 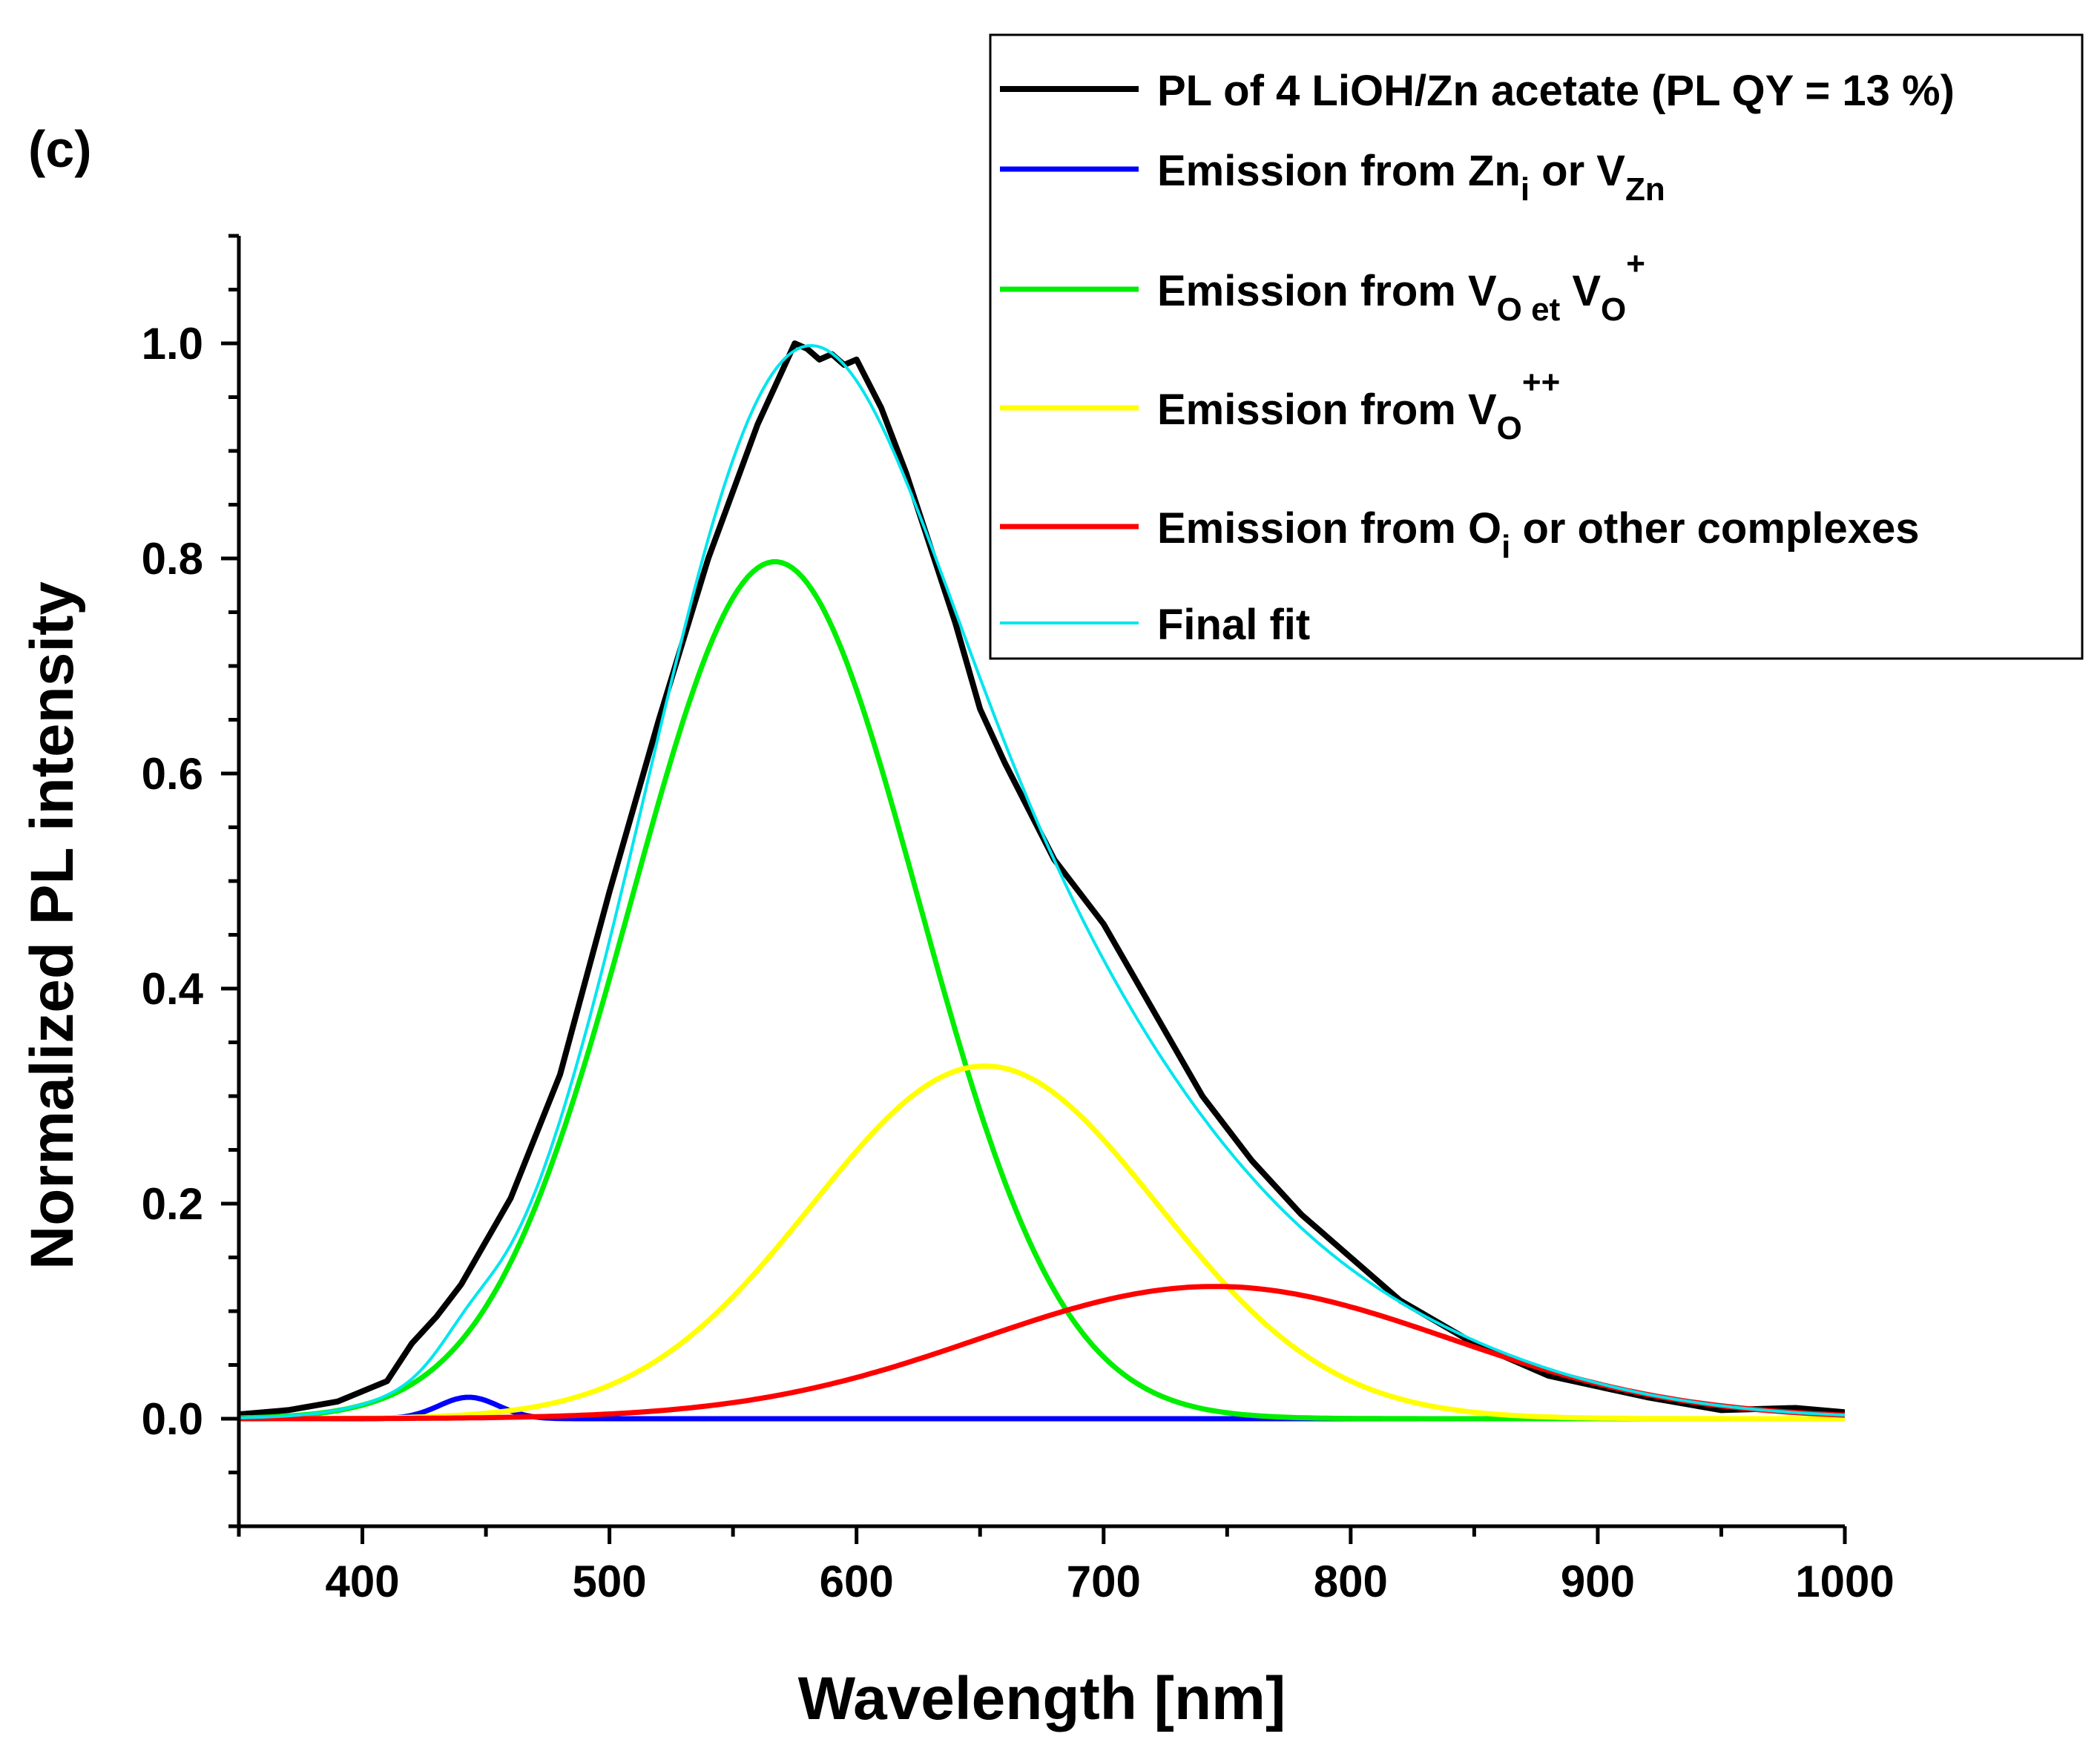 What do you see at coordinates (857, 1582) in the screenshot?
I see `x-tick-label: 600` at bounding box center [857, 1582].